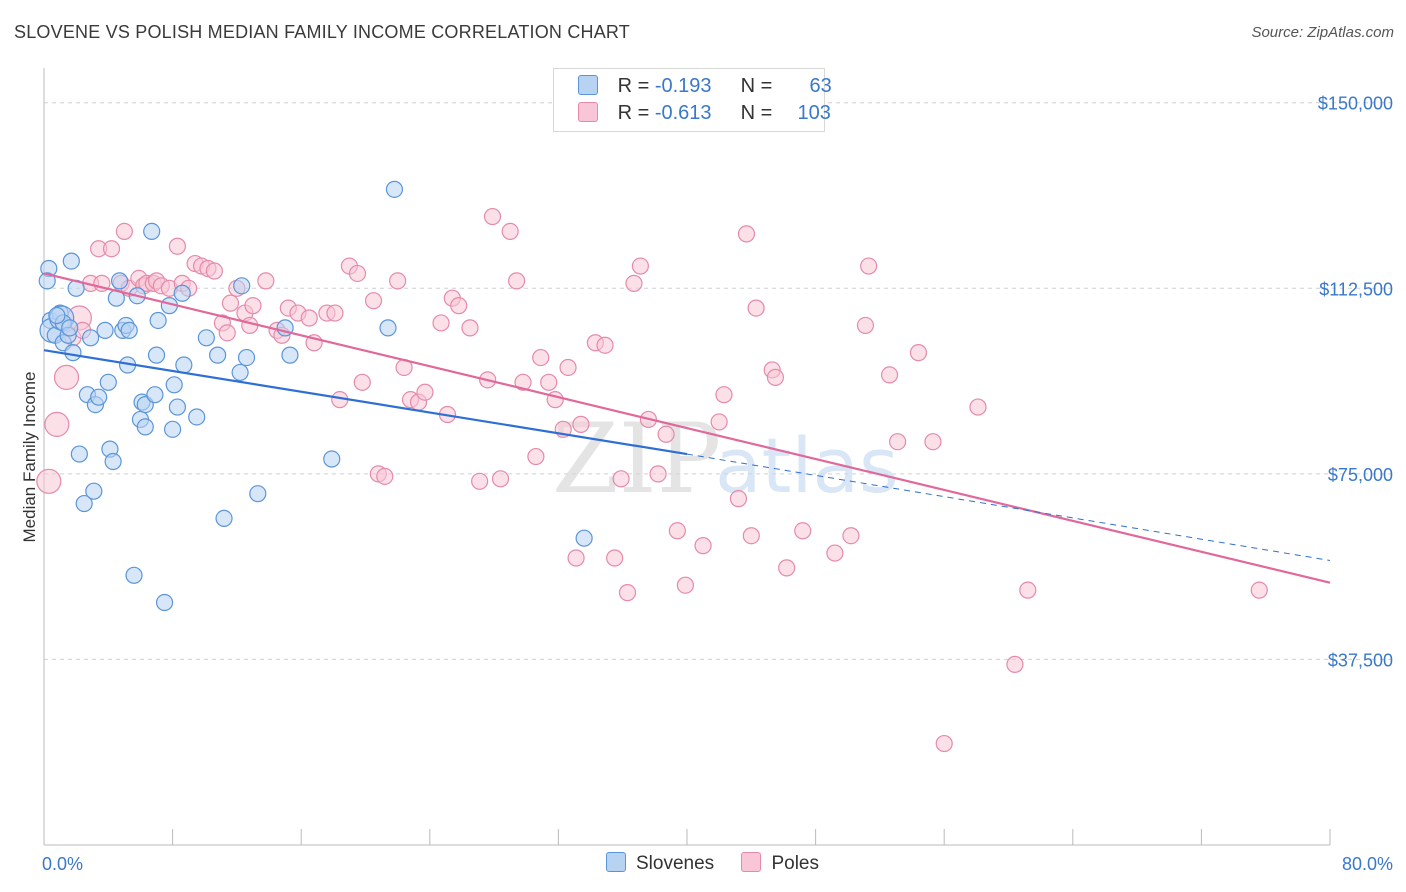 This screenshot has height=892, width=1406. What do you see at coordinates (1367, 864) in the screenshot?
I see `x-tick-max: 80.0%` at bounding box center [1367, 864].